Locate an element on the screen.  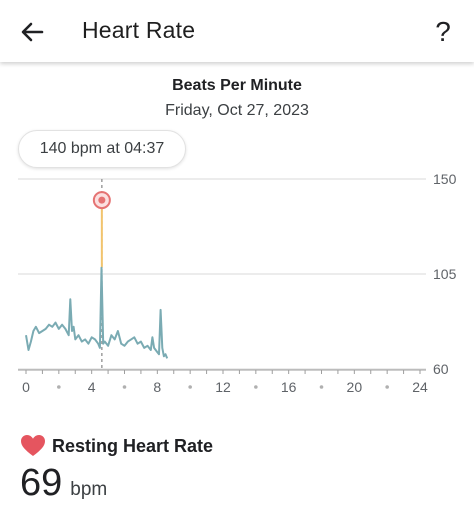
x-tick-label: 12 is located at coordinates (223, 387).